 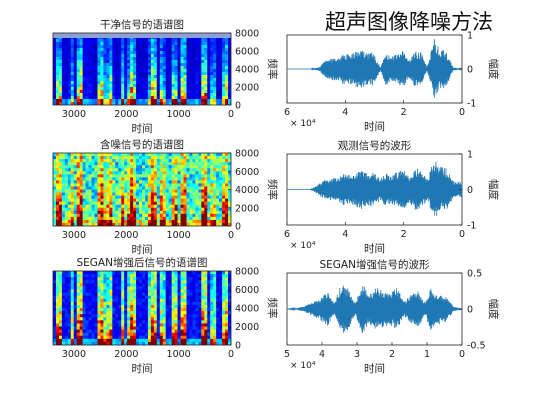 What do you see at coordinates (142, 262) in the screenshot?
I see `chart-title: SEGAN增强后信号的语谱图` at bounding box center [142, 262].